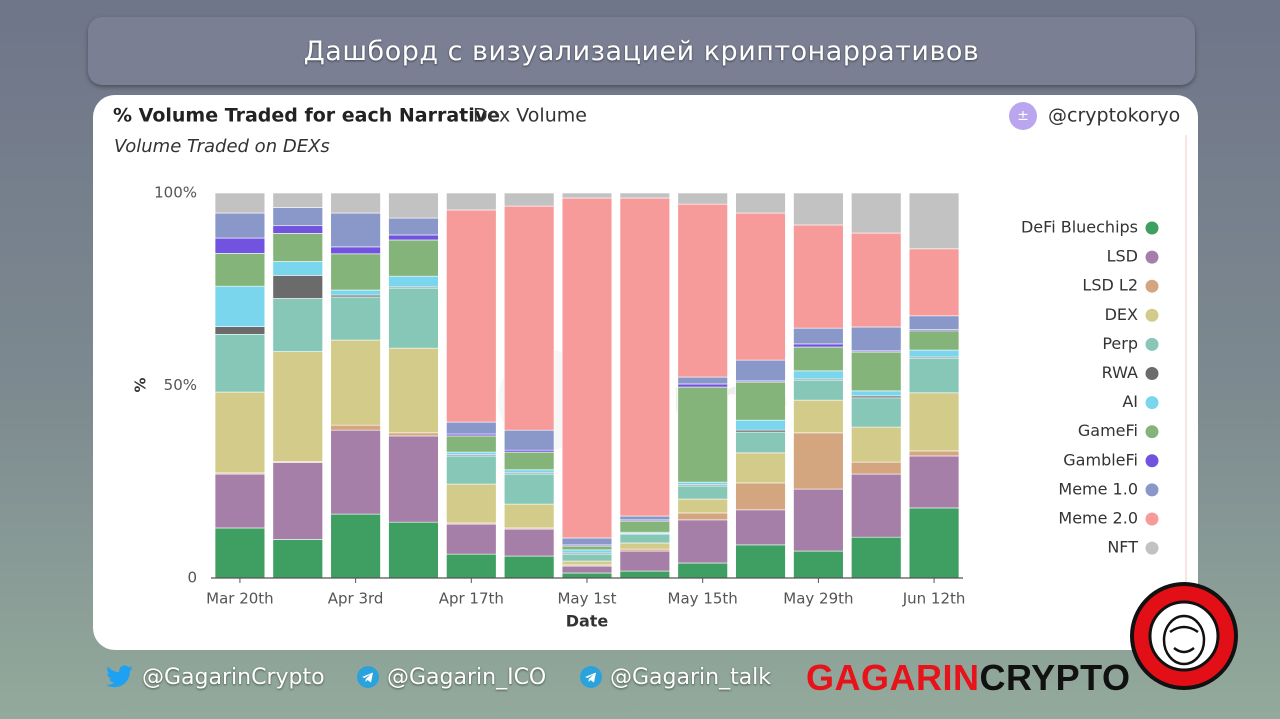  Describe the element at coordinates (180, 385) in the screenshot. I see `y-tick-label: 50%` at that location.